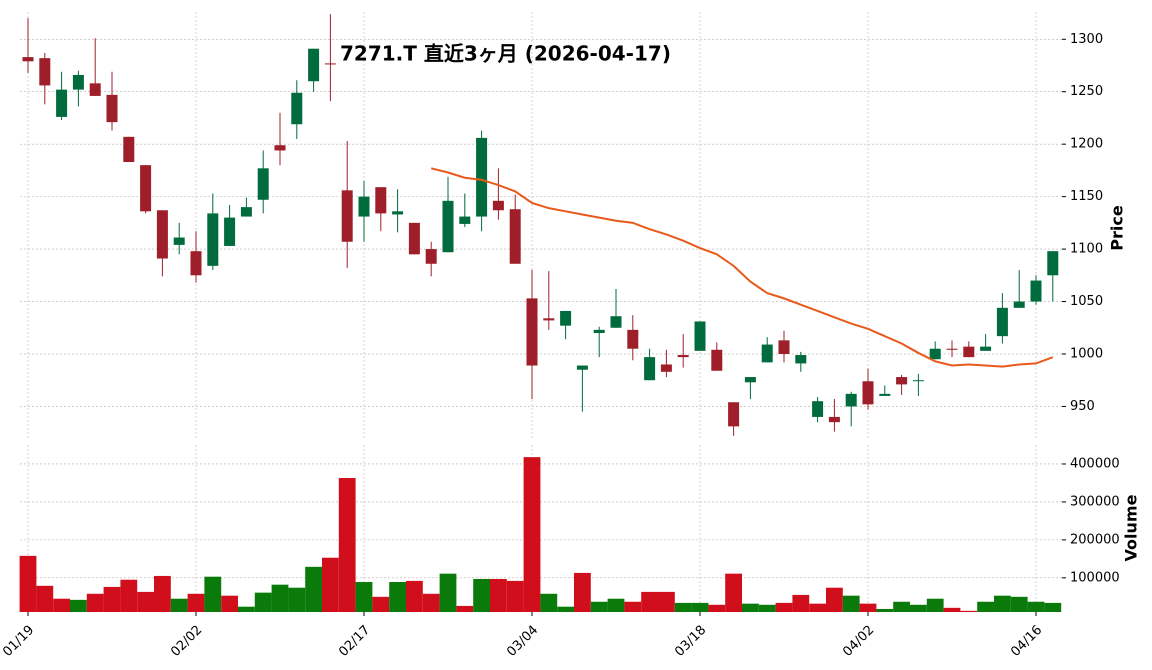 This screenshot has height=670, width=1152. Describe the element at coordinates (1095, 577) in the screenshot. I see `y-tick-label: 100000` at that location.